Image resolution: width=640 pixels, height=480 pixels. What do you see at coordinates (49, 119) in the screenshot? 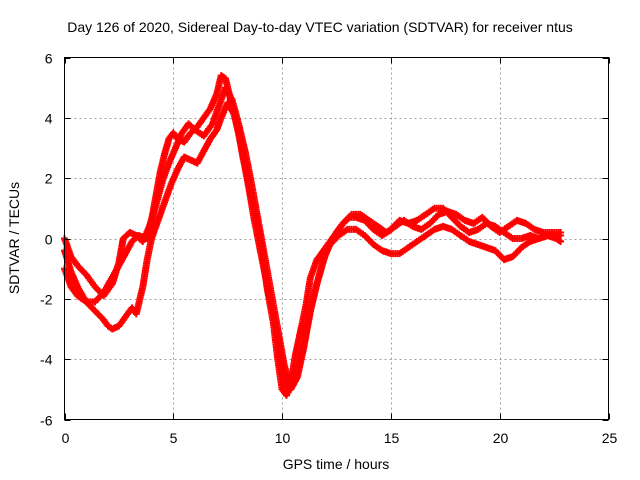
I see `y-tick-label: 4` at bounding box center [49, 119].